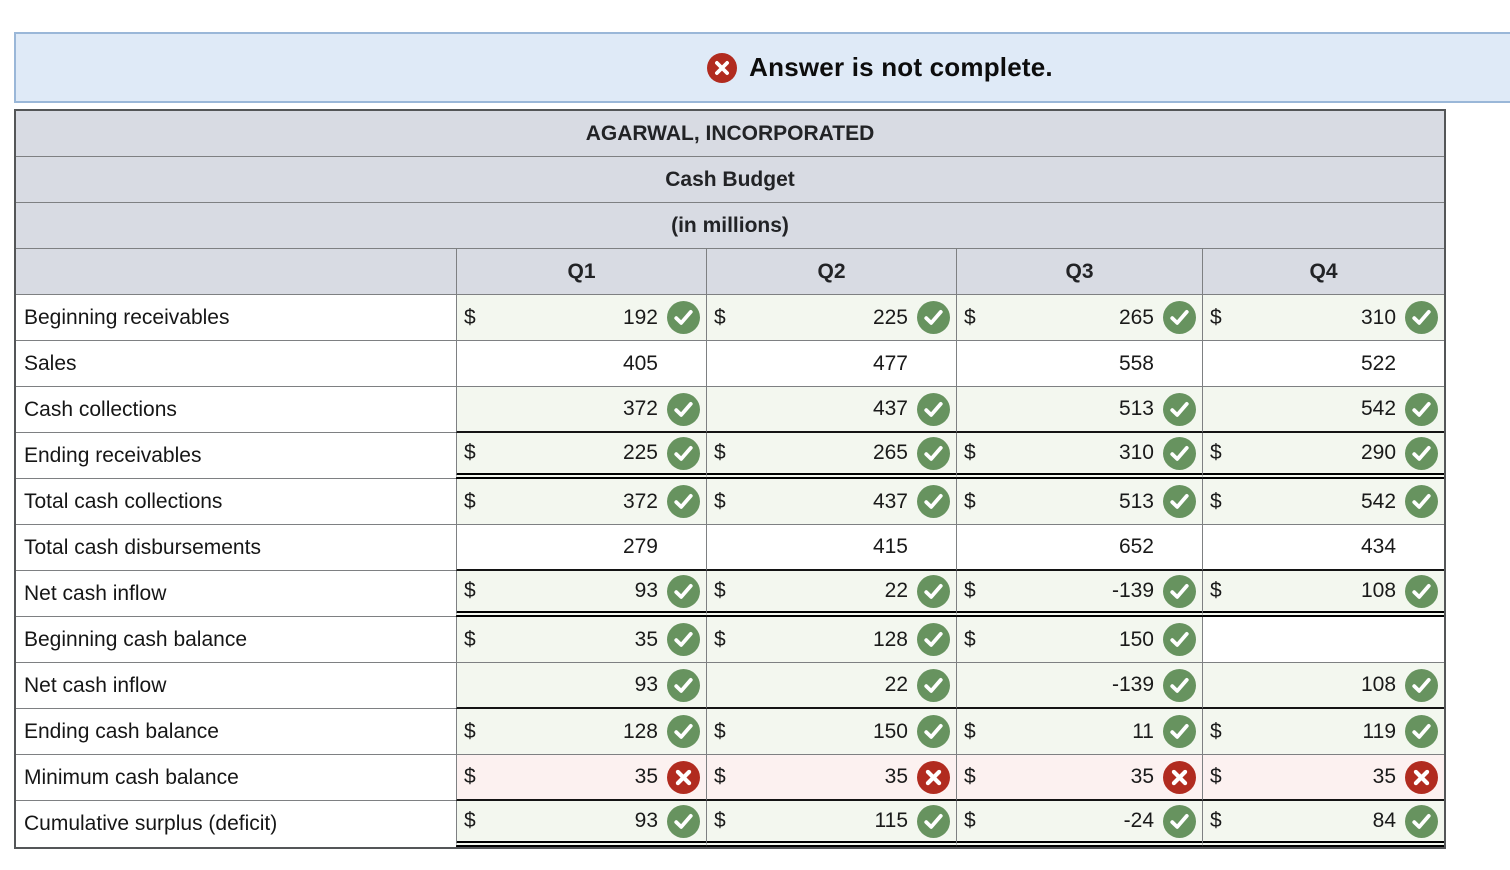 Image resolution: width=1510 pixels, height=870 pixels. Describe the element at coordinates (1079, 824) in the screenshot. I see `value-cell-q3: $ -24` at that location.